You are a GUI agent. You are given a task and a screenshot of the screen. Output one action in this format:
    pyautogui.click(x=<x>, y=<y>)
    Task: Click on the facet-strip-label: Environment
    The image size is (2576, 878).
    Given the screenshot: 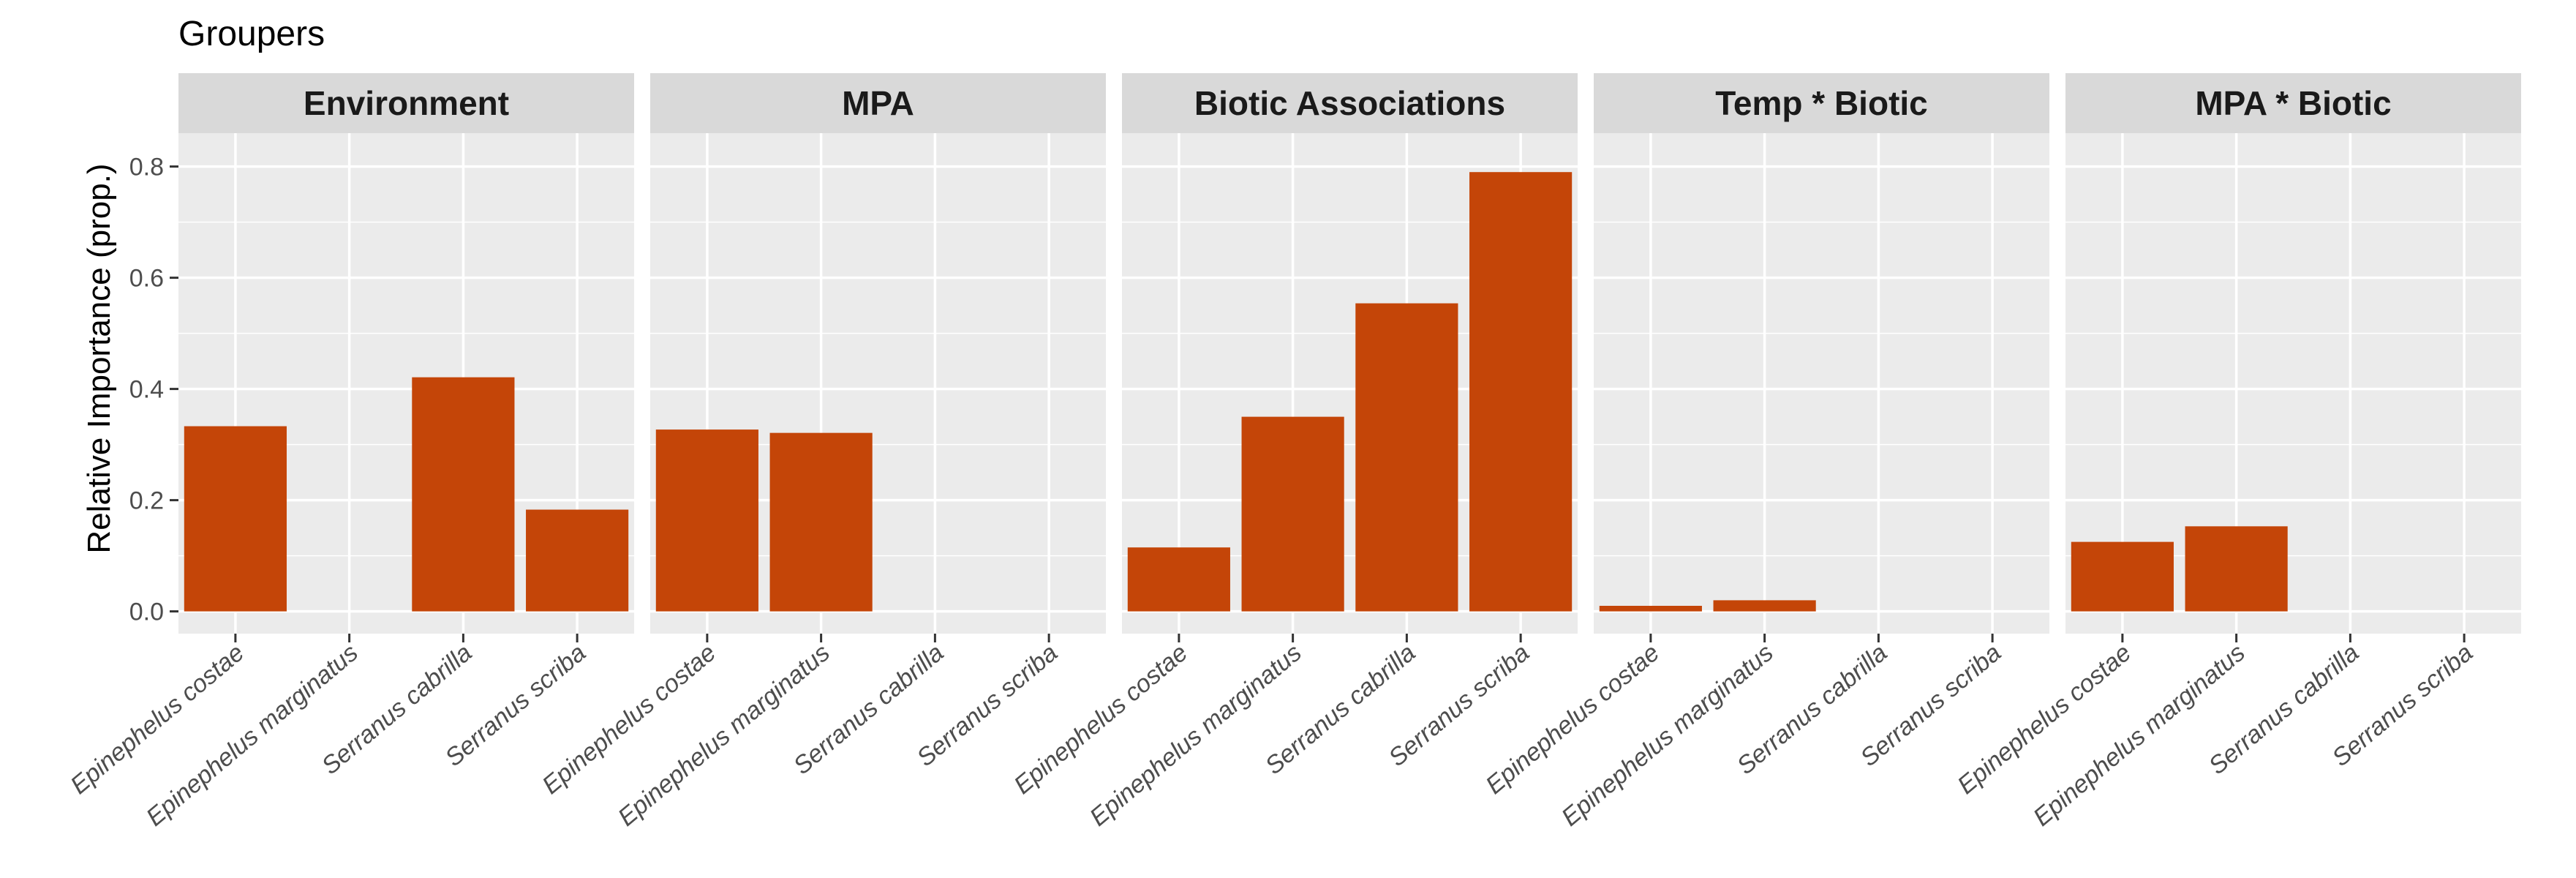 What is the action you would take?
    pyautogui.click(x=406, y=103)
    